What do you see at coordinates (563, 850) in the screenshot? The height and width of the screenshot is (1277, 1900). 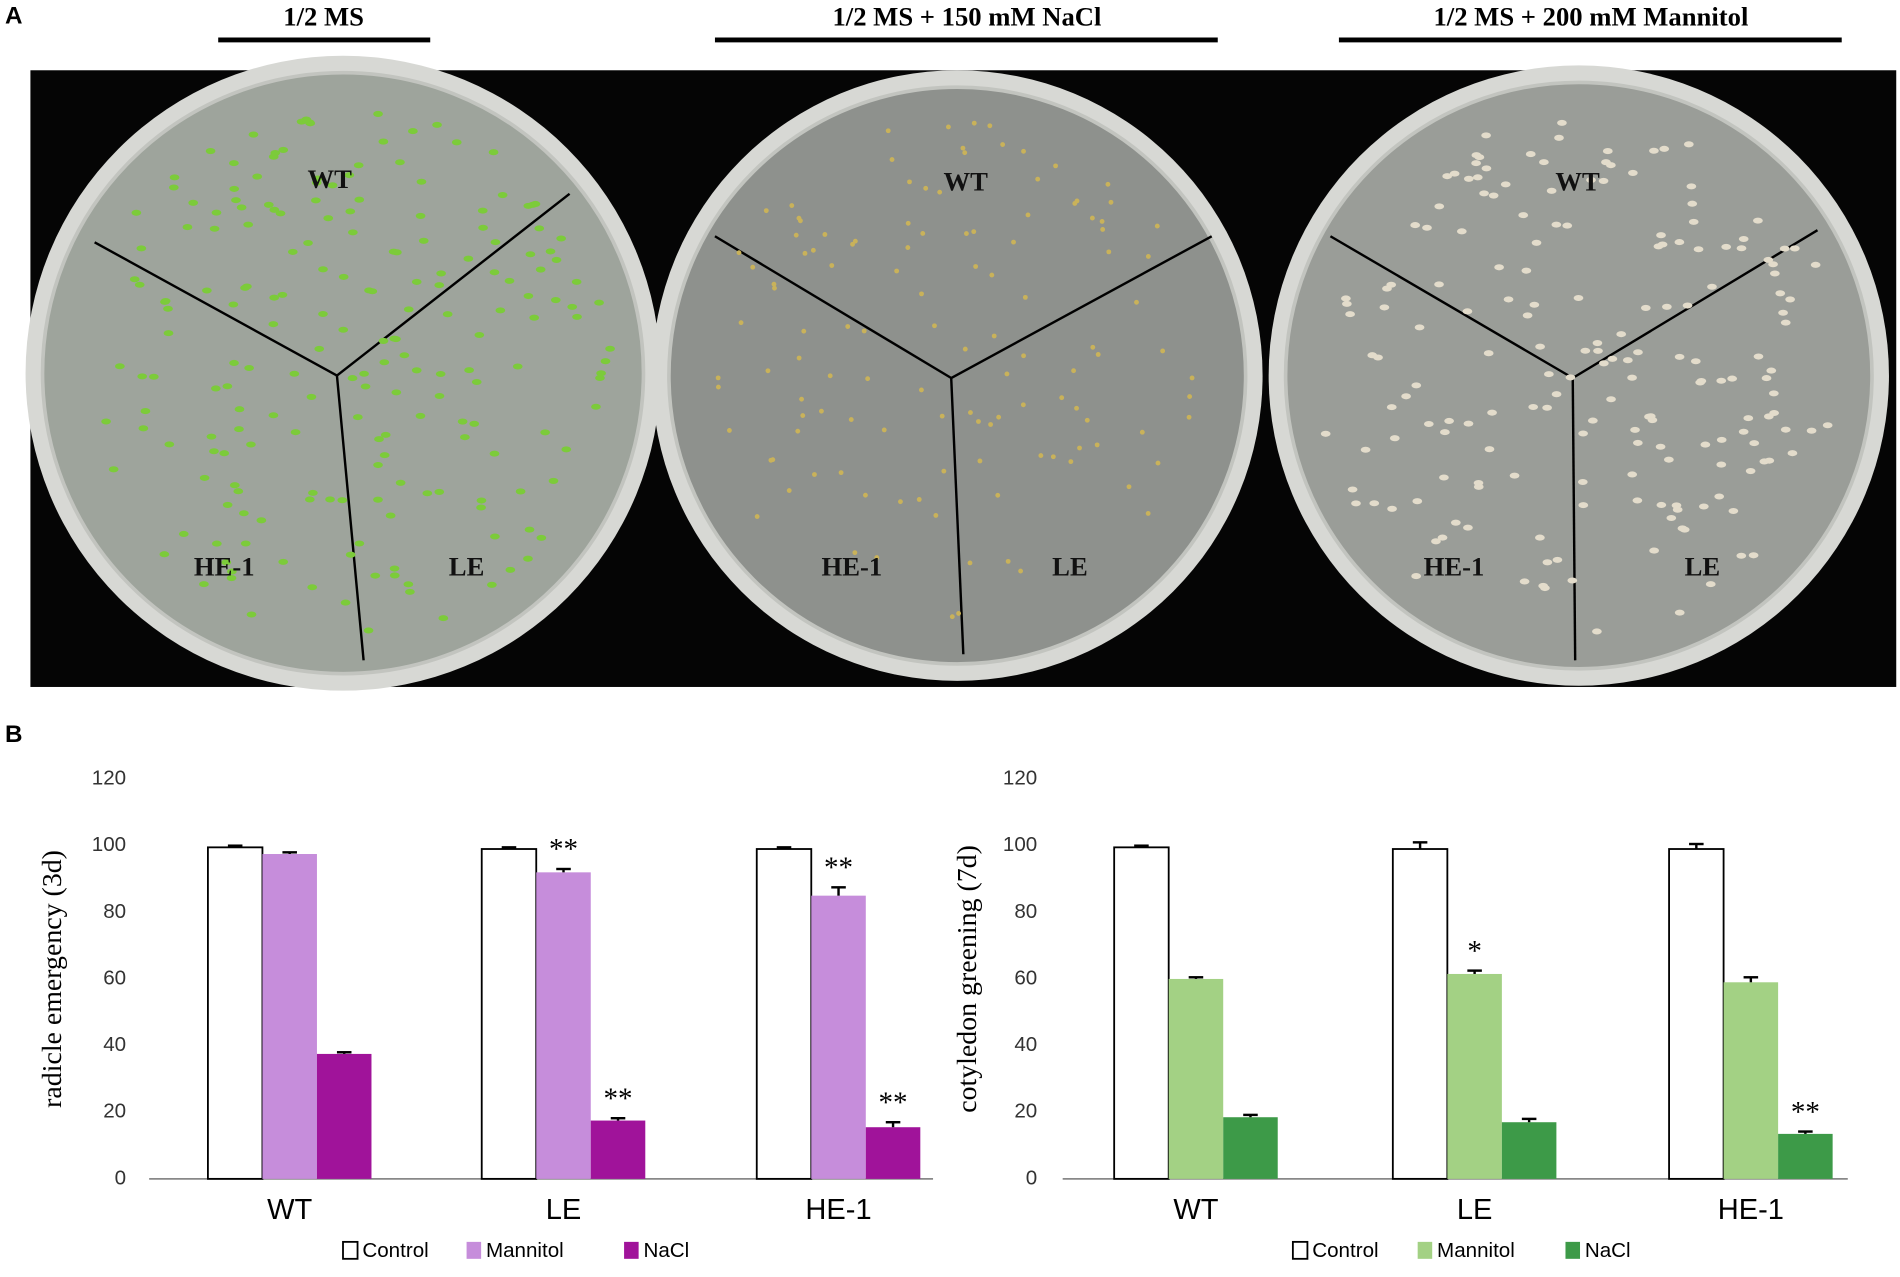 I see `significance-mark: **` at bounding box center [563, 850].